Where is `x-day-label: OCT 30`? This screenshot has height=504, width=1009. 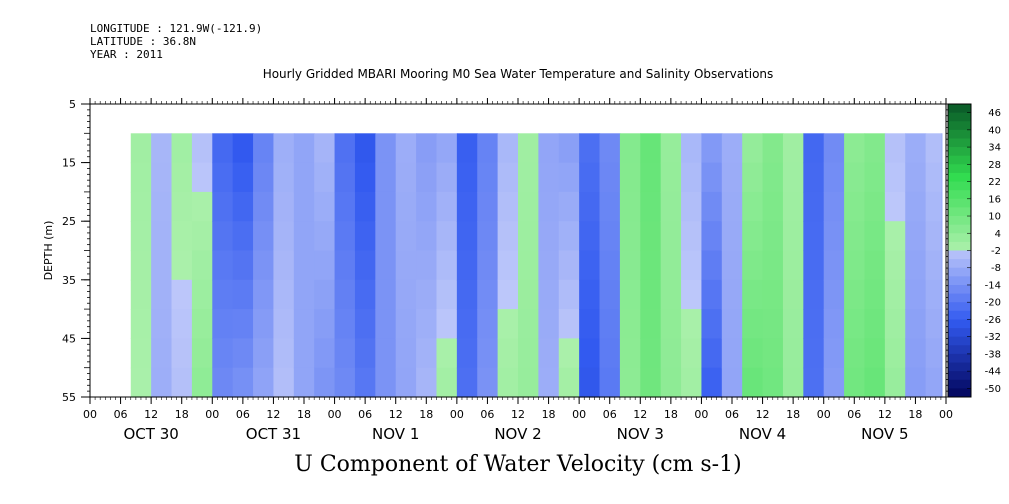
x-day-label: OCT 30 is located at coordinates (150, 434).